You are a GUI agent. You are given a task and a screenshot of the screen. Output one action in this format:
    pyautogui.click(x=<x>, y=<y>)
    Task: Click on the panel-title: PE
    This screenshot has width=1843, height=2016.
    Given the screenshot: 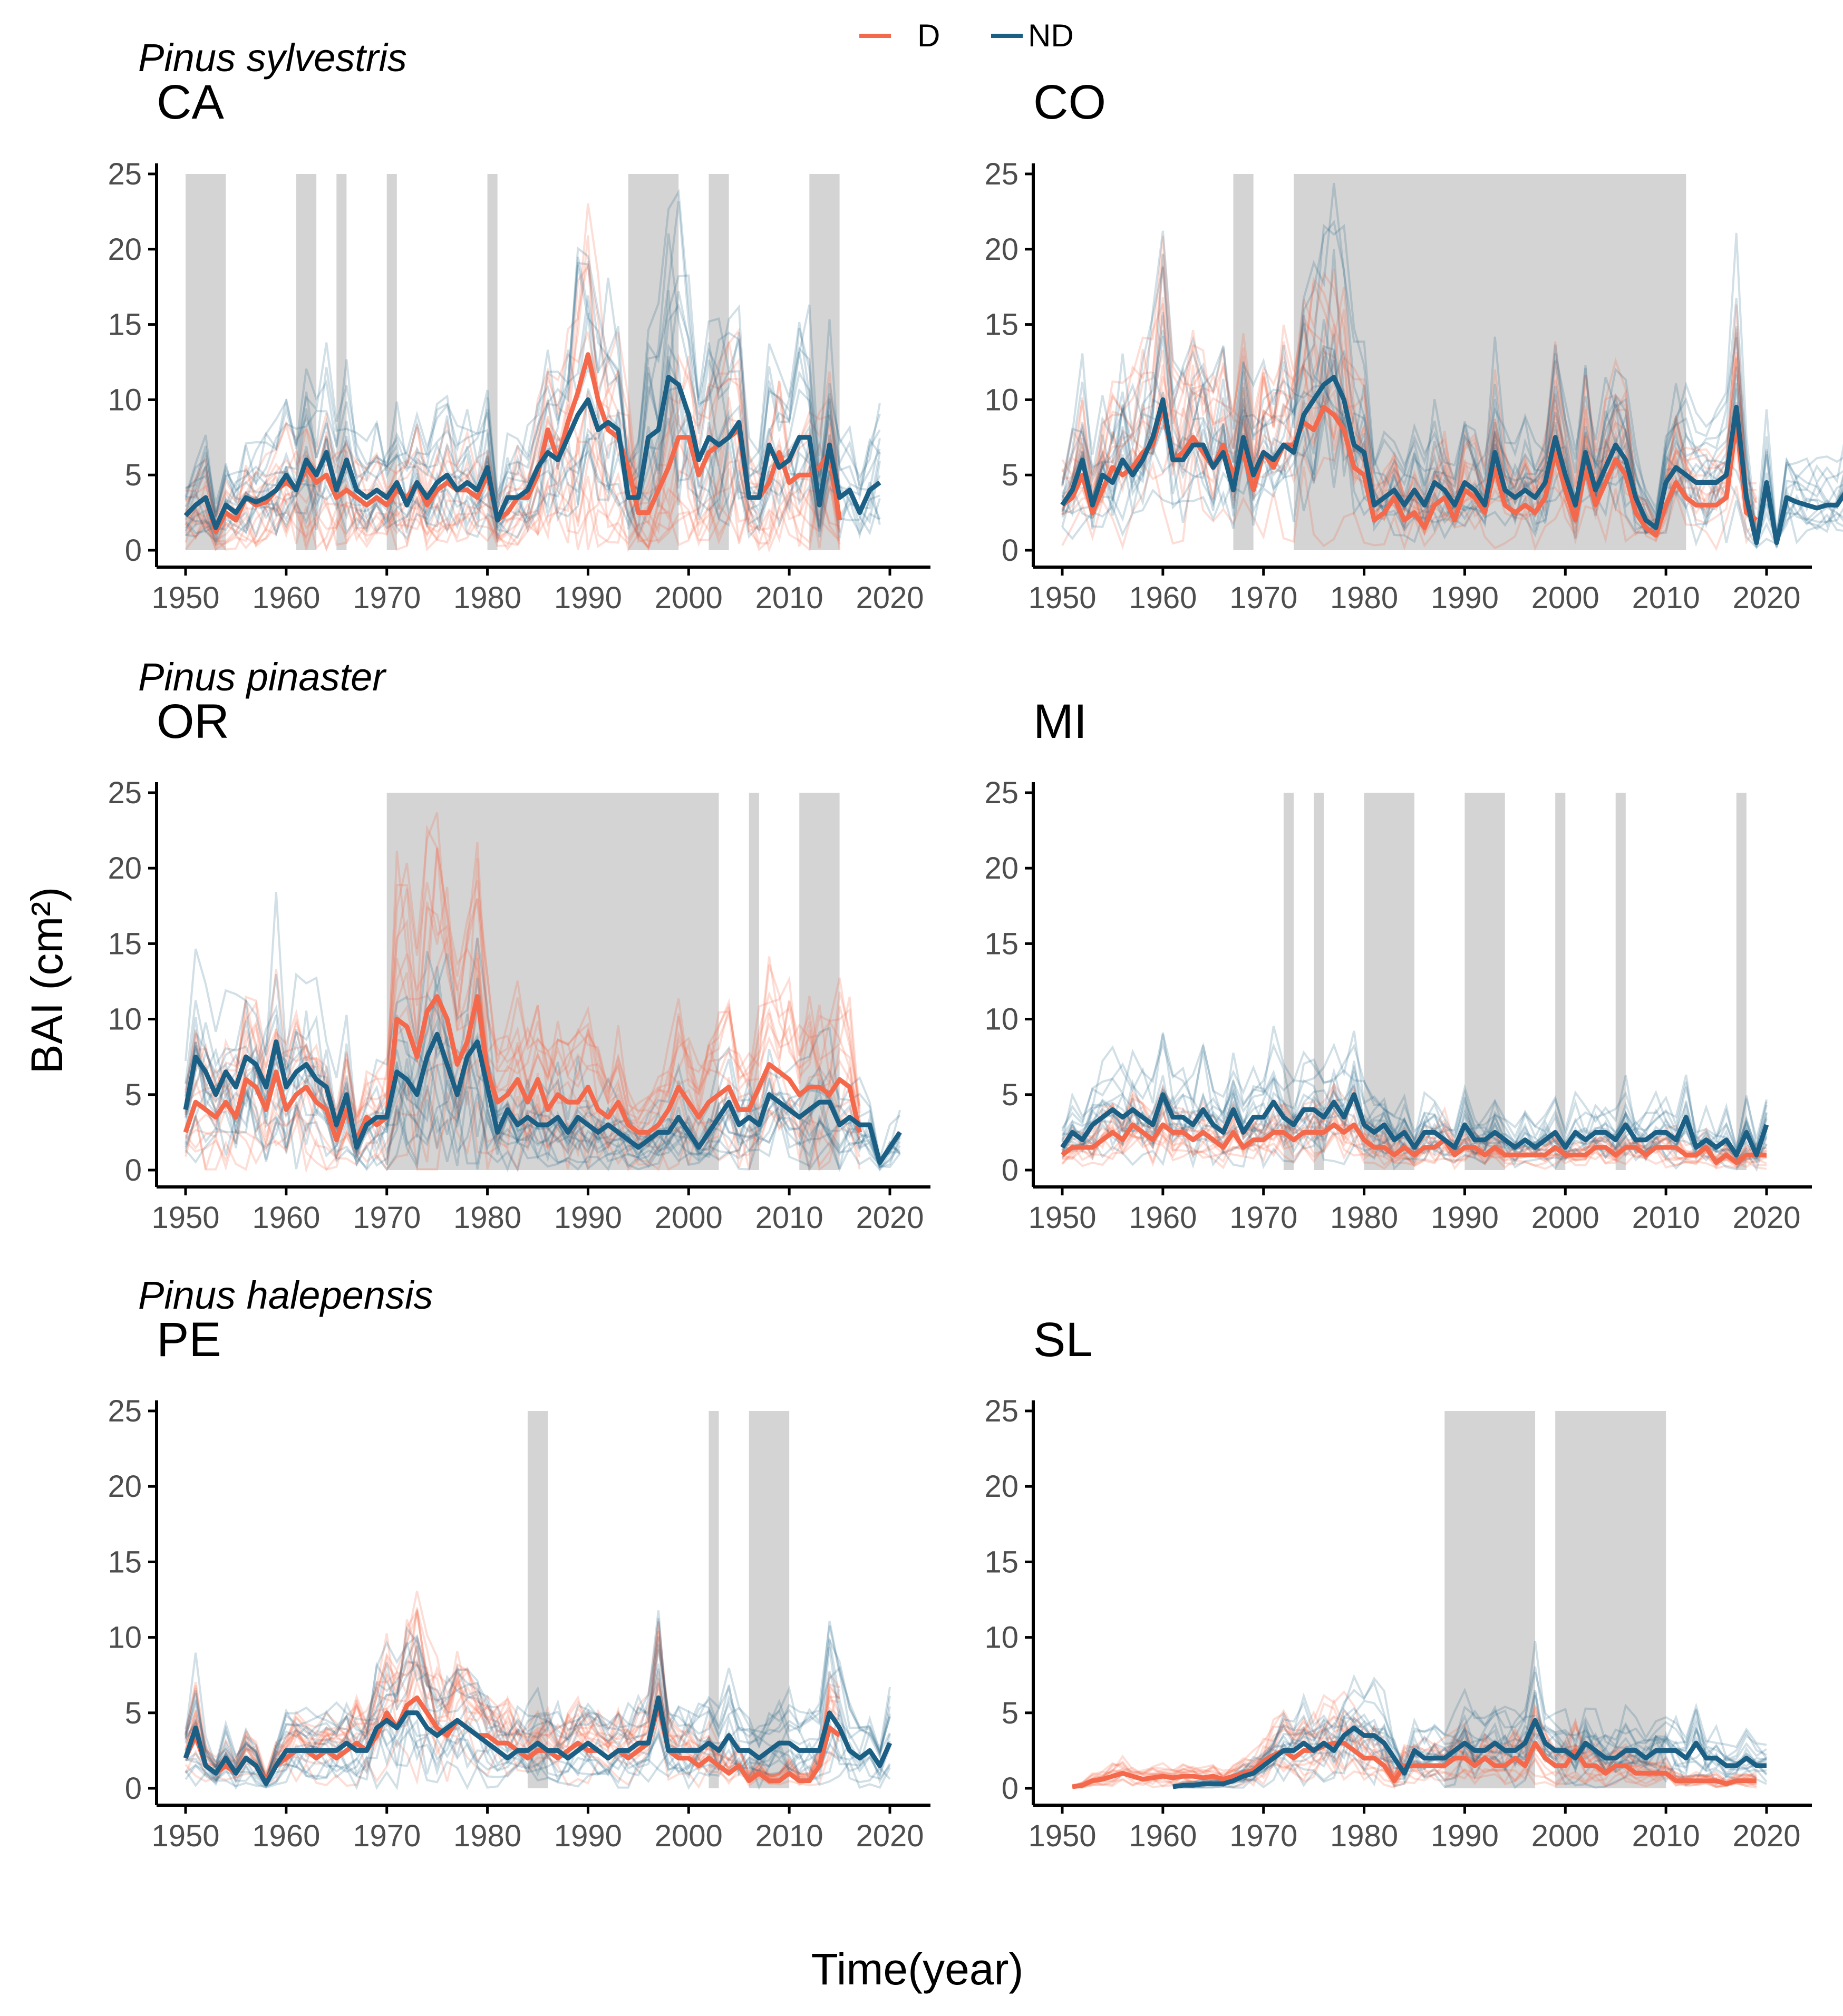 What is the action you would take?
    pyautogui.click(x=189, y=1340)
    